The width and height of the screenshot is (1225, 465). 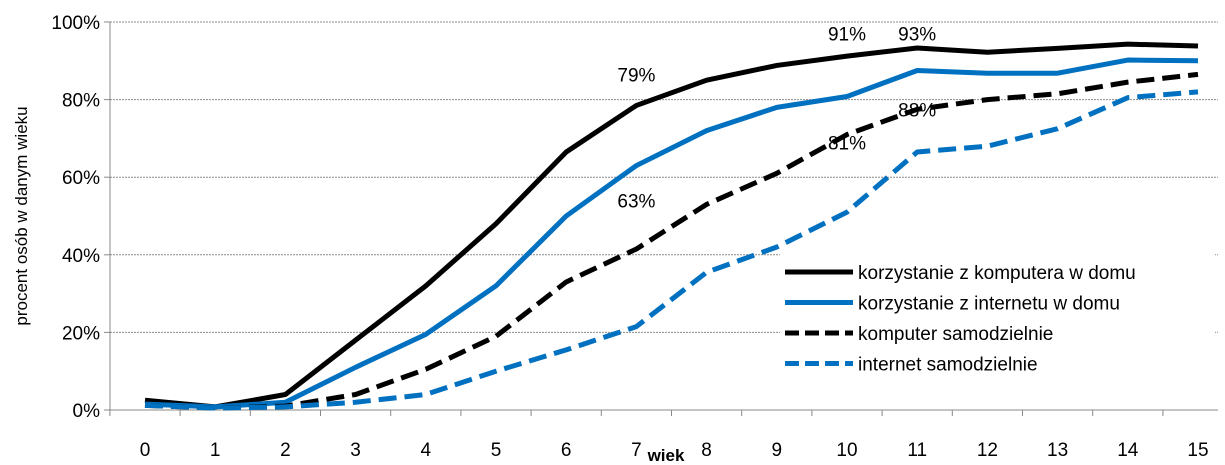 I want to click on x-tick-label: 15, so click(x=1197, y=450).